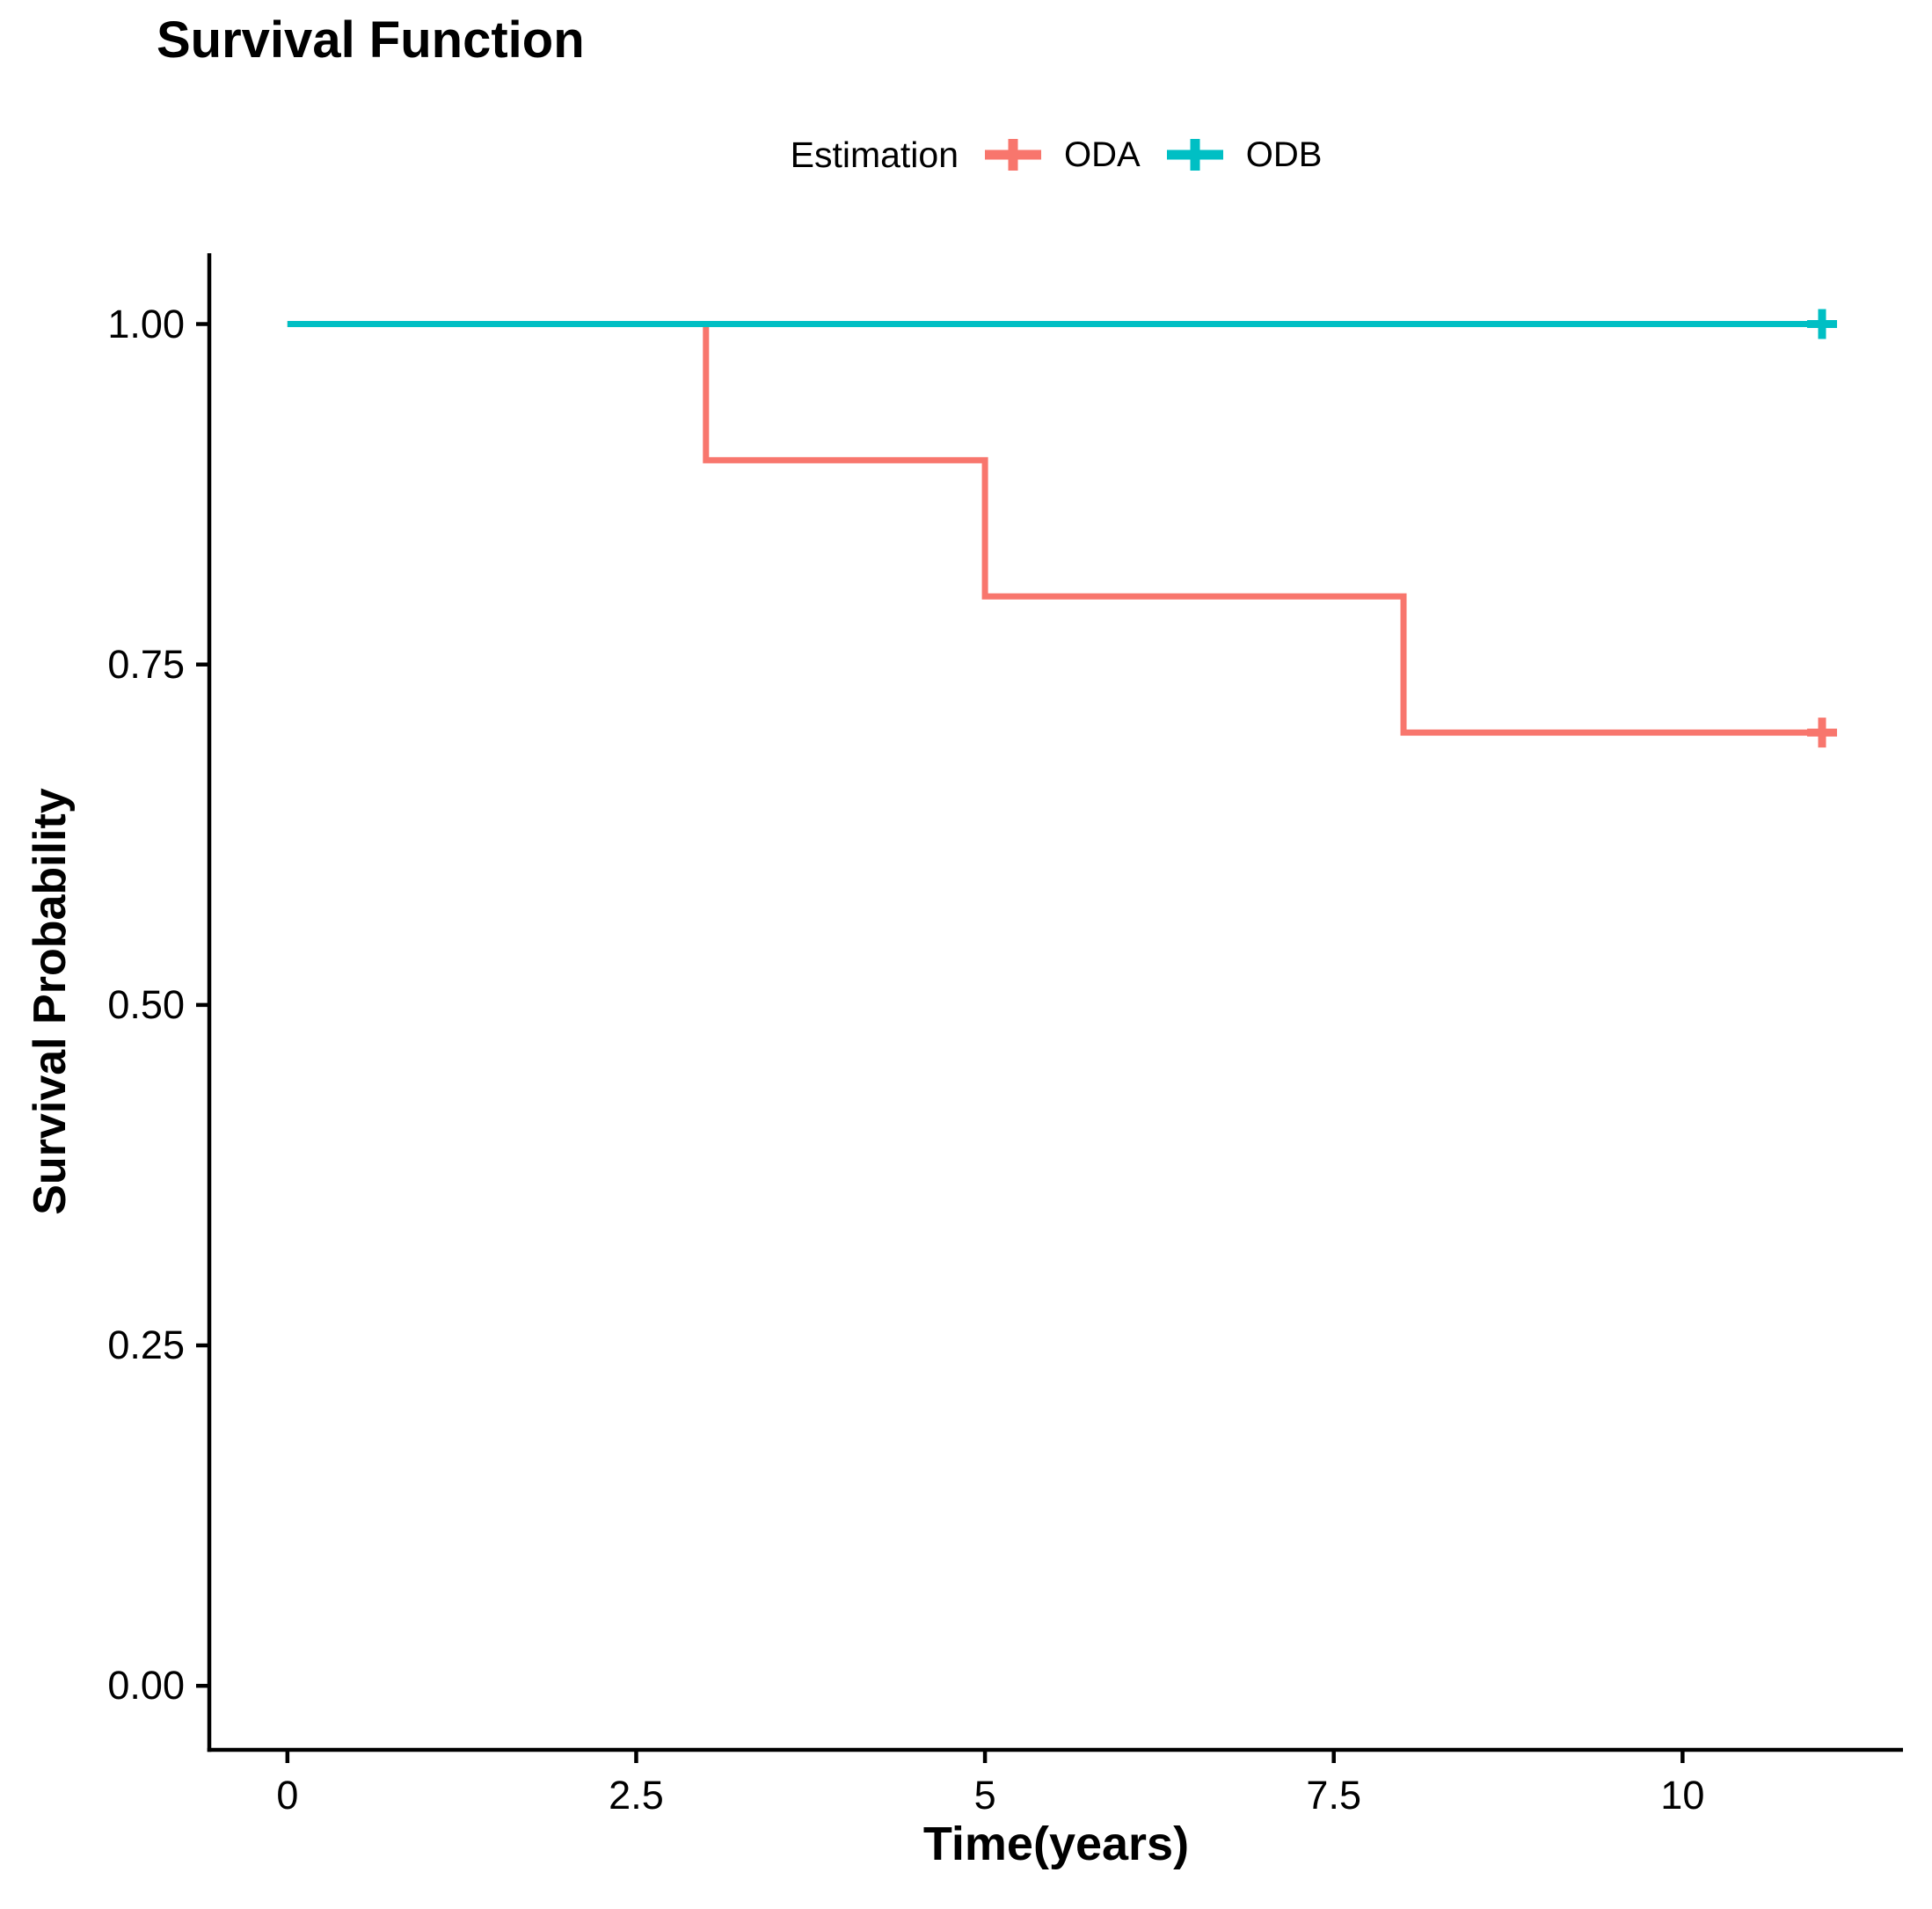 The height and width of the screenshot is (1909, 1932). What do you see at coordinates (1244, 155) in the screenshot?
I see `legend-item-odb: ODB` at bounding box center [1244, 155].